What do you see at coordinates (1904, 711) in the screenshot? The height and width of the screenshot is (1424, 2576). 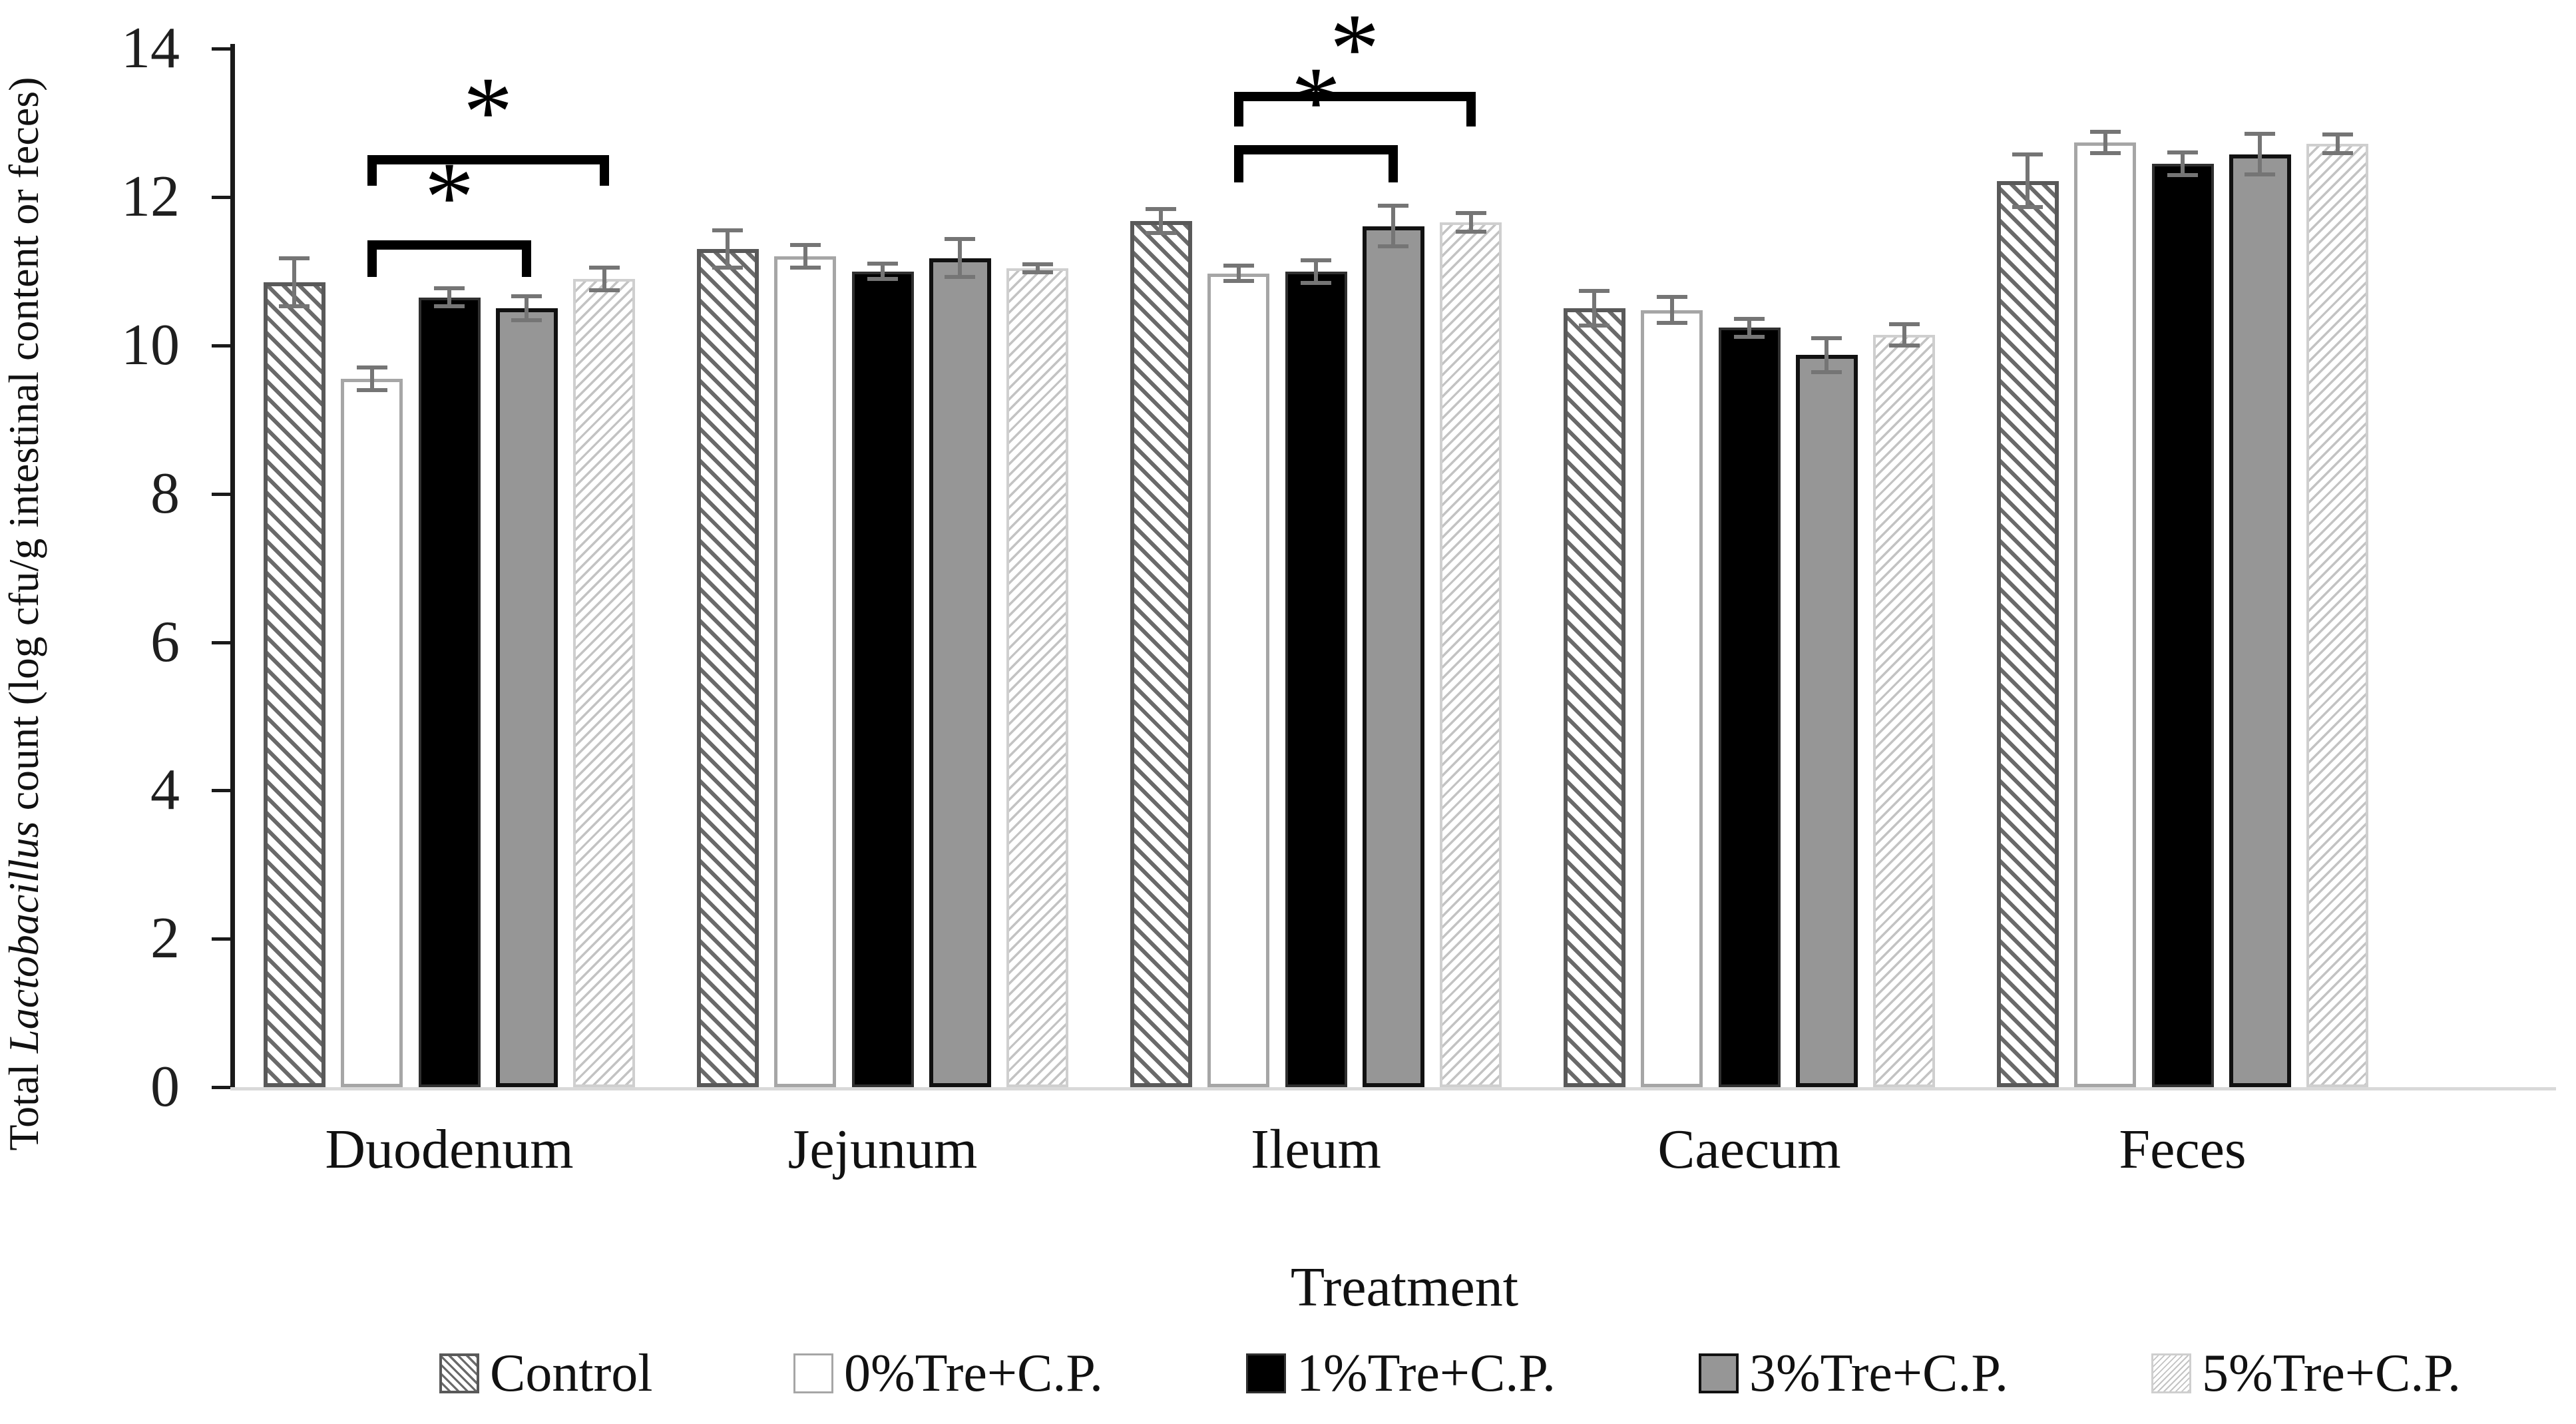 I see `bar-caecum-5-tre-c-p` at bounding box center [1904, 711].